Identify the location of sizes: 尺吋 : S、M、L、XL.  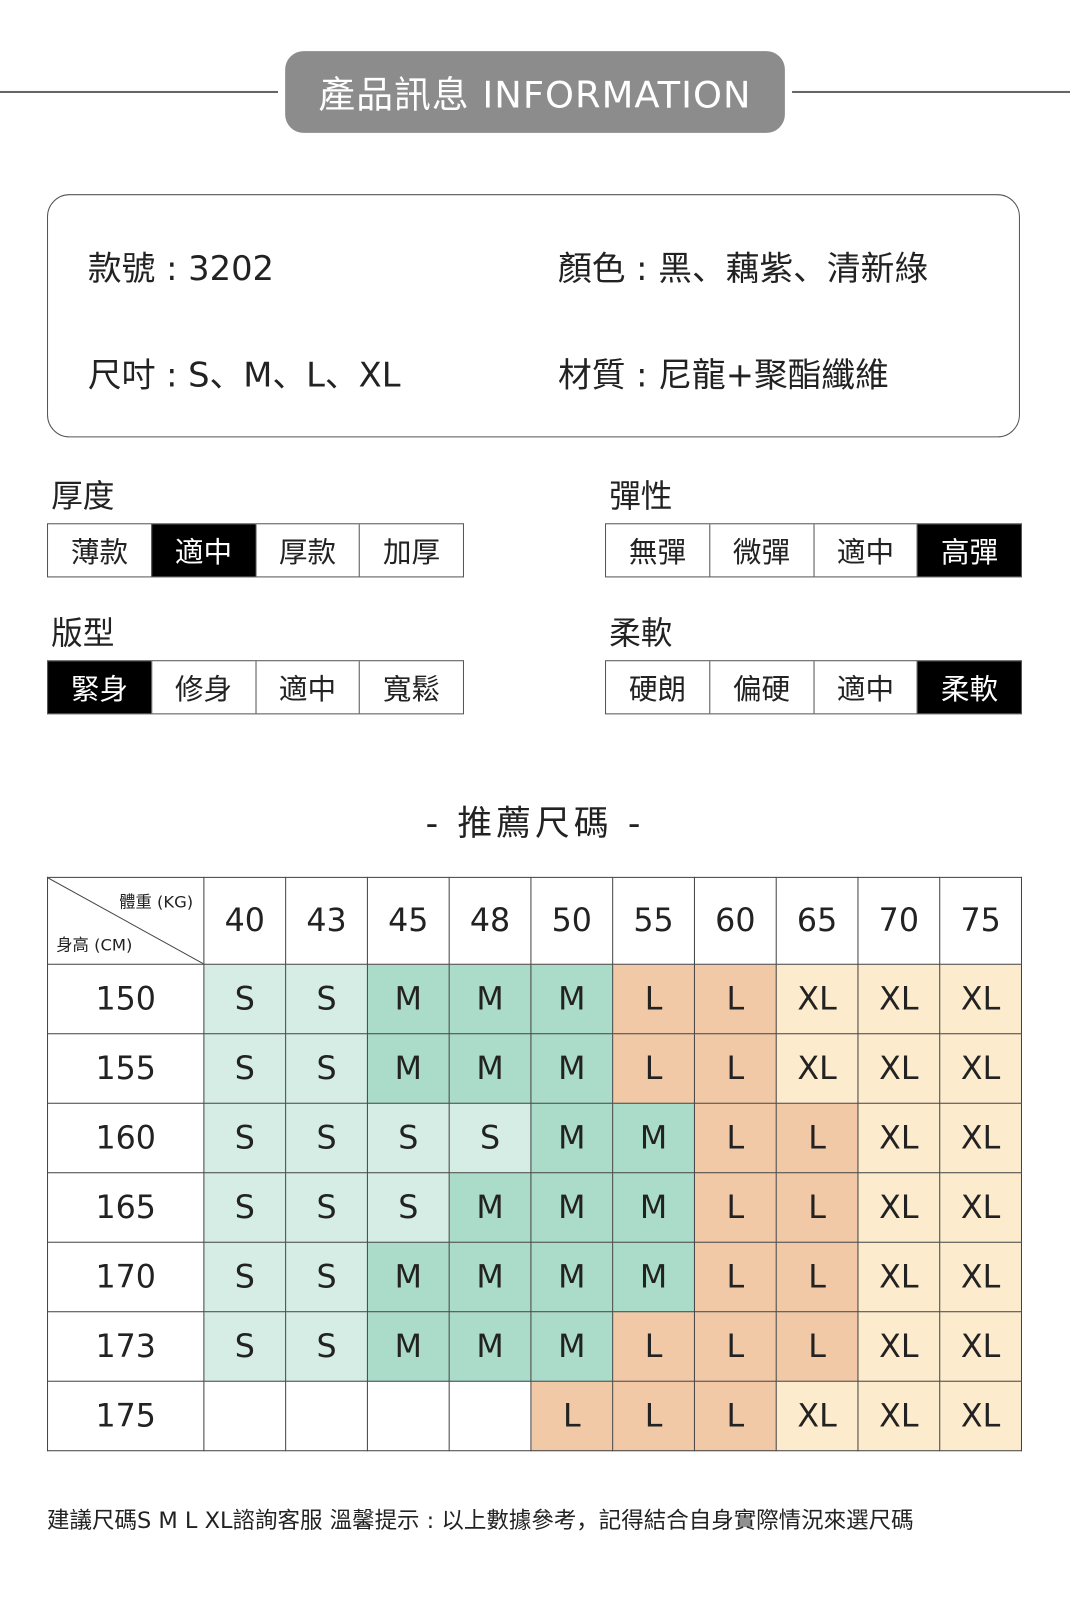
(244, 374).